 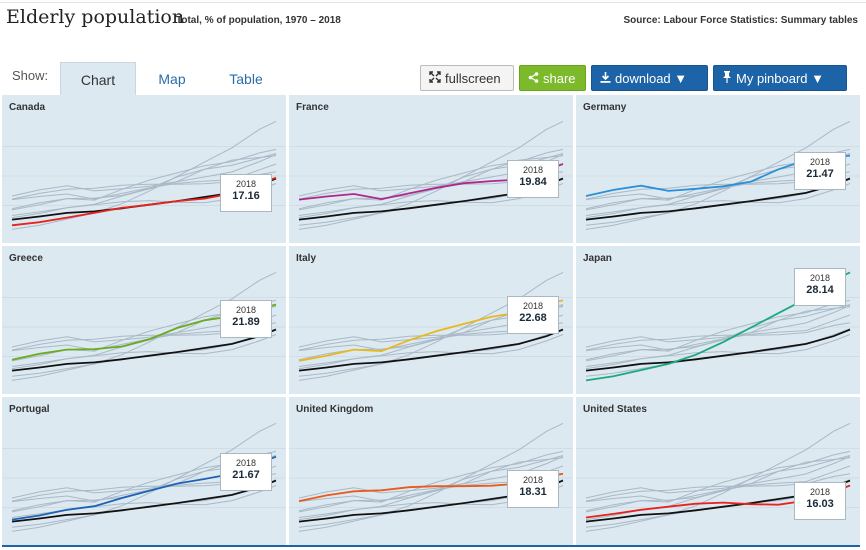 What do you see at coordinates (95, 17) in the screenshot?
I see `page-title: Elderly population` at bounding box center [95, 17].